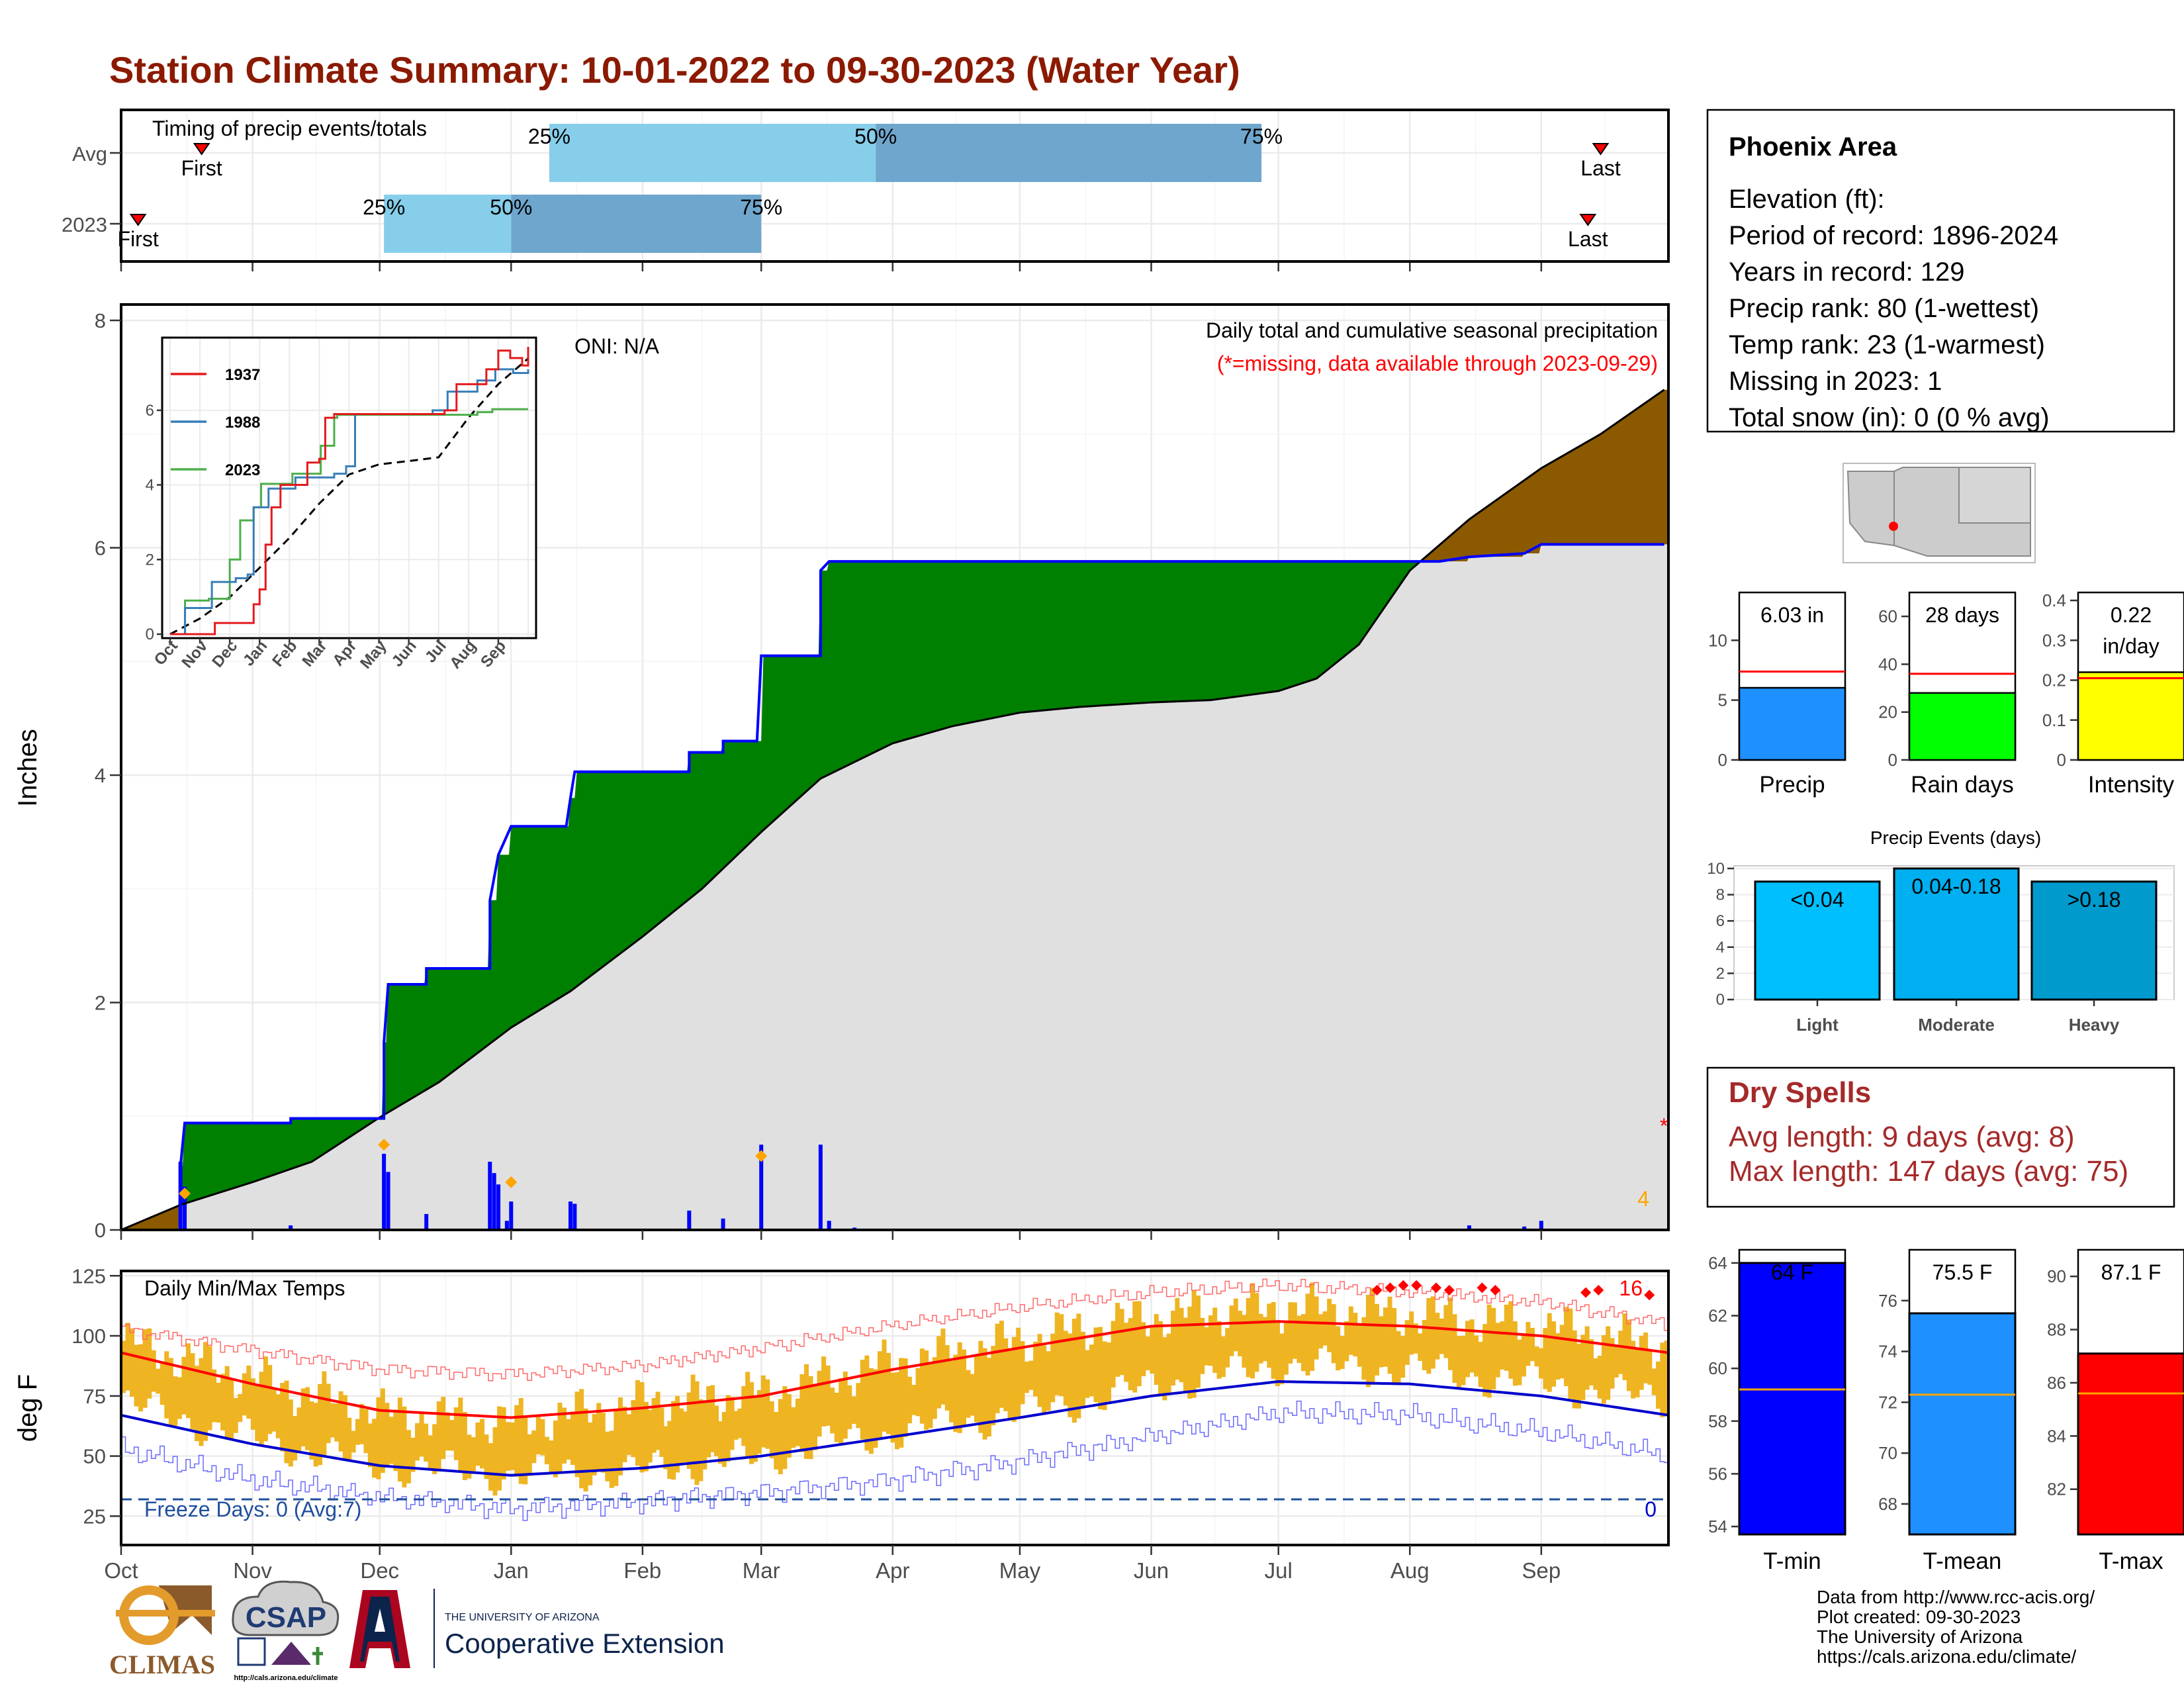 This screenshot has width=2184, height=1688. I want to click on event-name-label: Light, so click(1817, 1025).